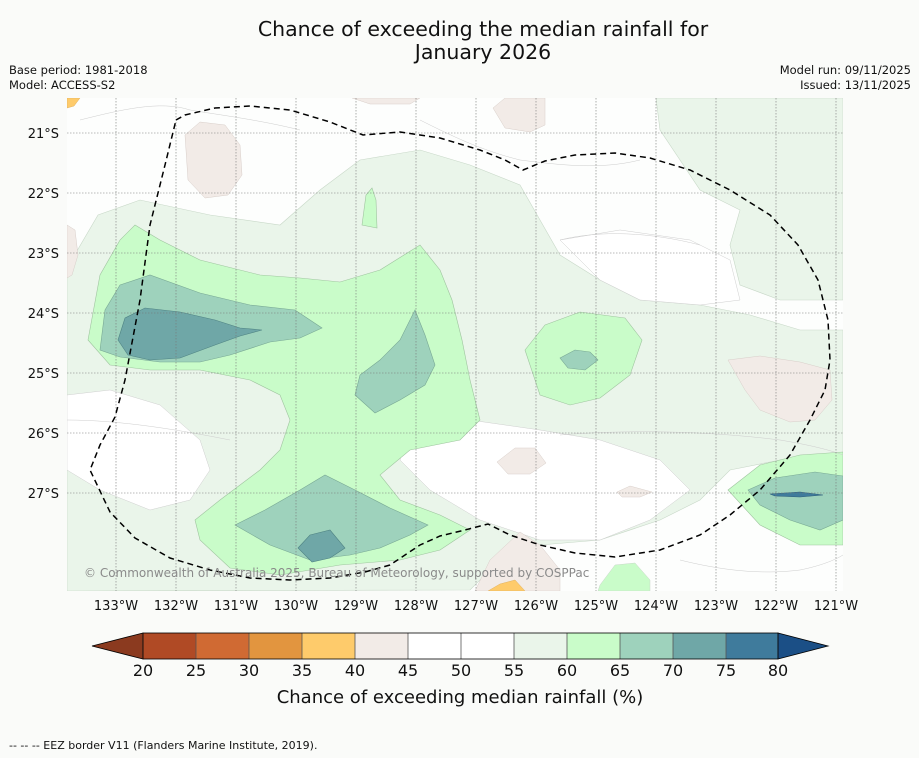  Describe the element at coordinates (196, 670) in the screenshot. I see `colorbar-tick: 25` at that location.